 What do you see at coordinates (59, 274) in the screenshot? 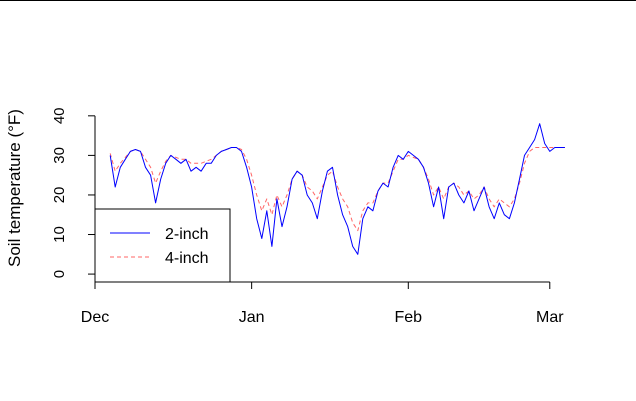
I see `y-tick-label: 0` at bounding box center [59, 274].